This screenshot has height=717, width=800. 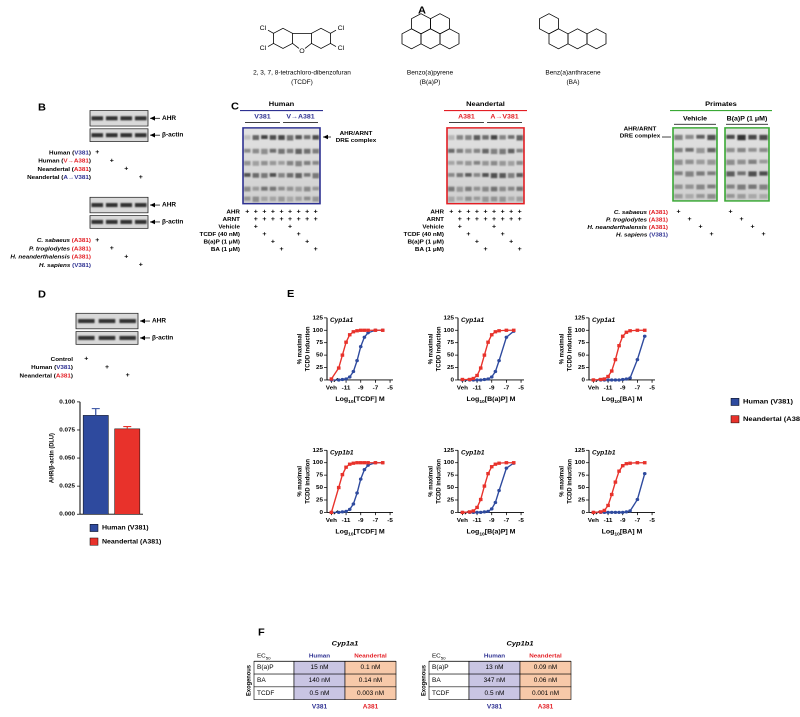 I want to click on label: Human (V→A381), so click(x=64, y=161).